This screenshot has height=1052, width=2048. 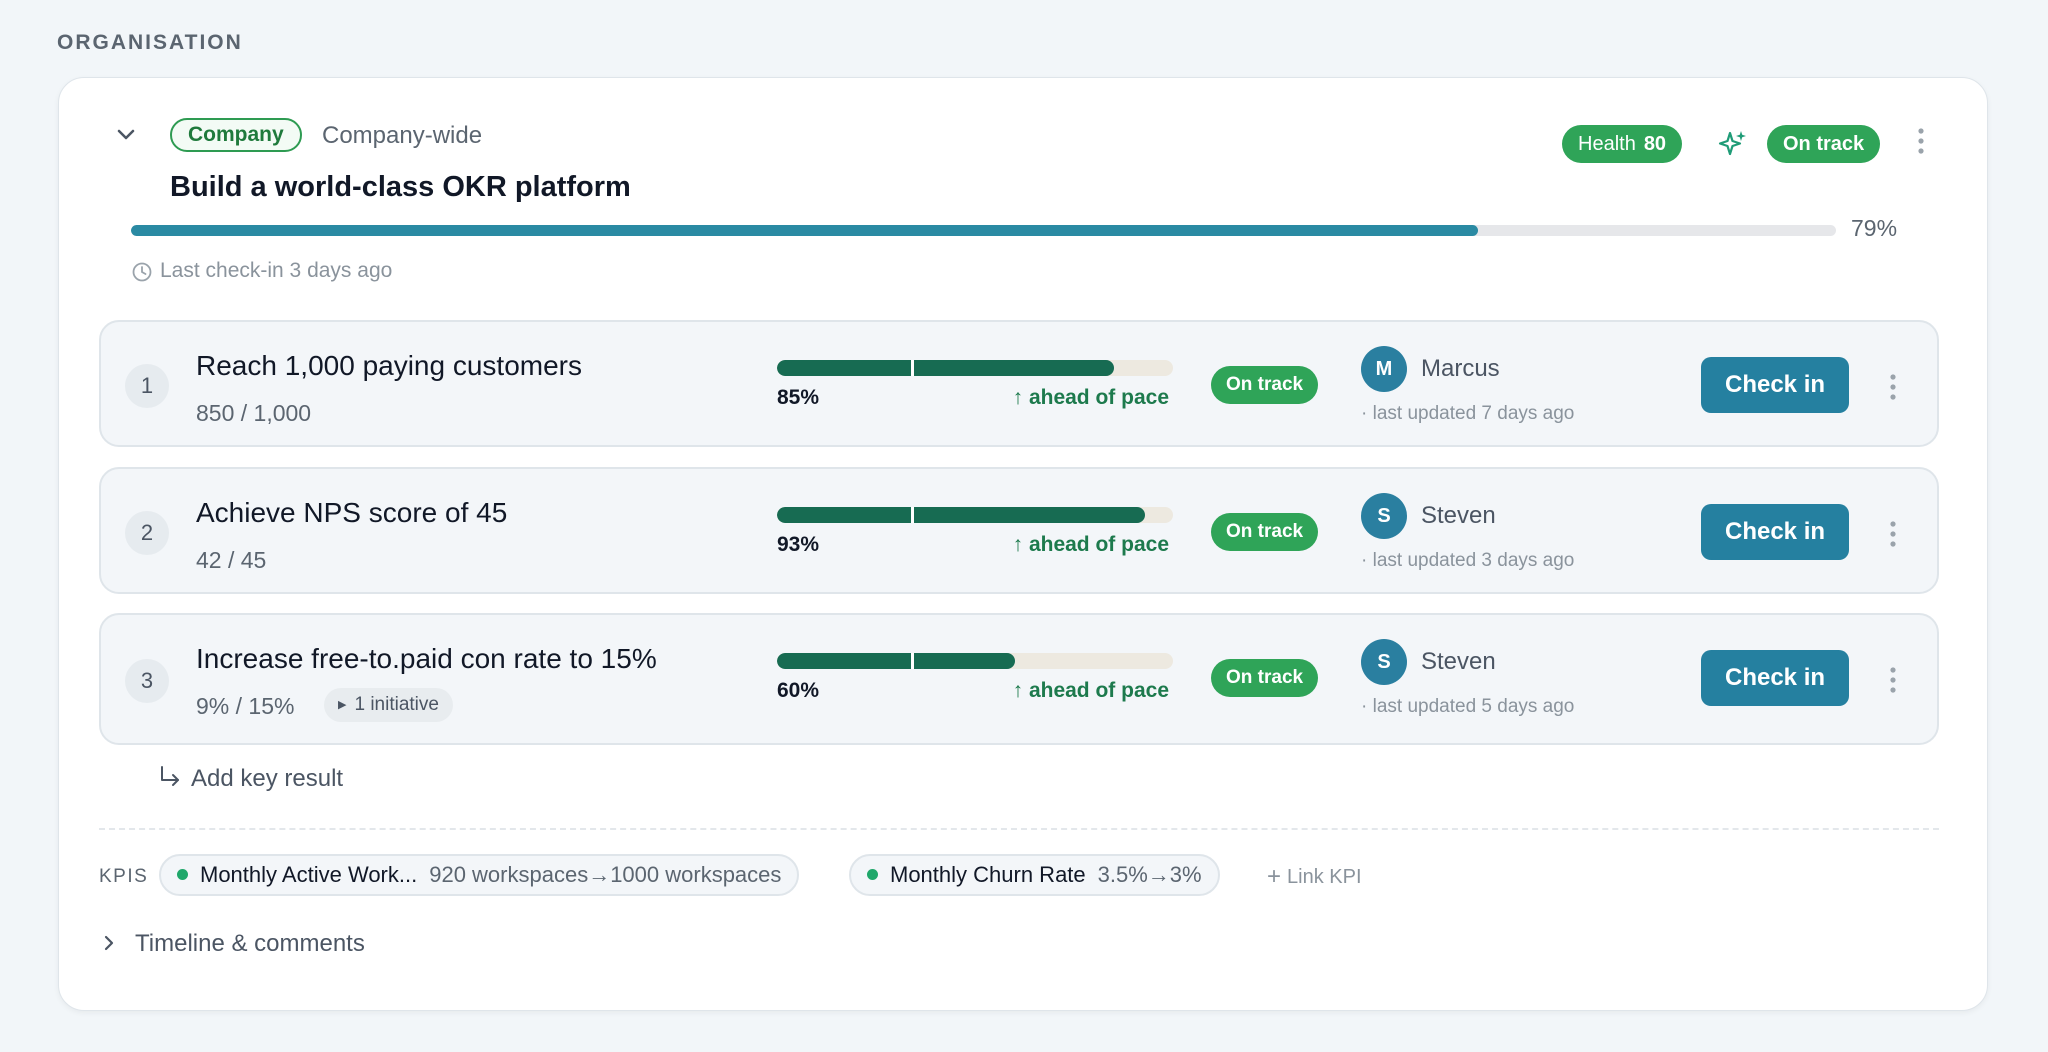 I want to click on key-result-title: Reach 1,000 paying customers, so click(x=389, y=365).